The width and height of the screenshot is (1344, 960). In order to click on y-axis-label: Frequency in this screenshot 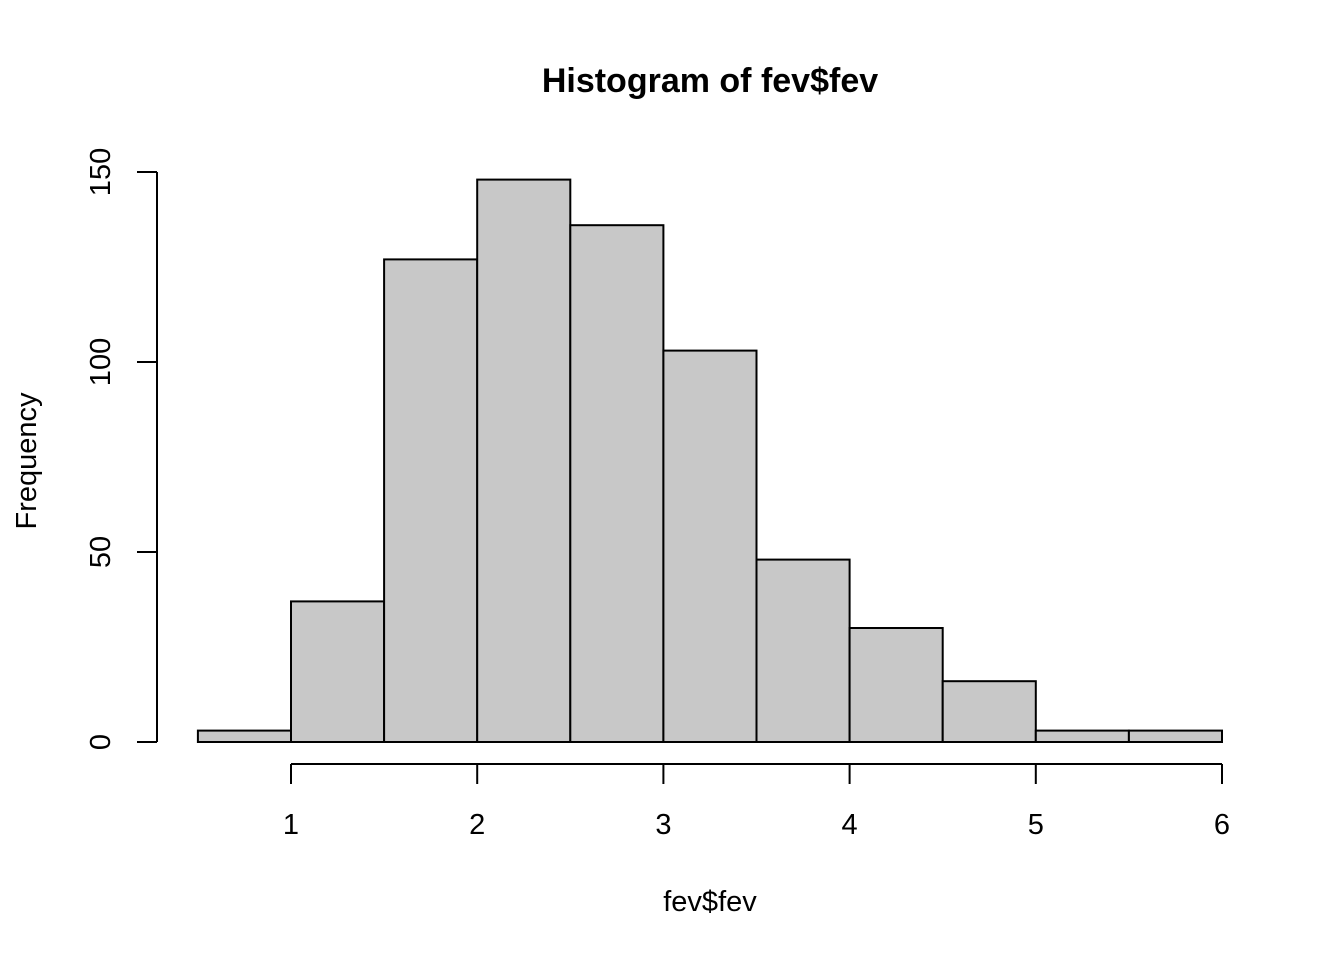, I will do `click(27, 461)`.